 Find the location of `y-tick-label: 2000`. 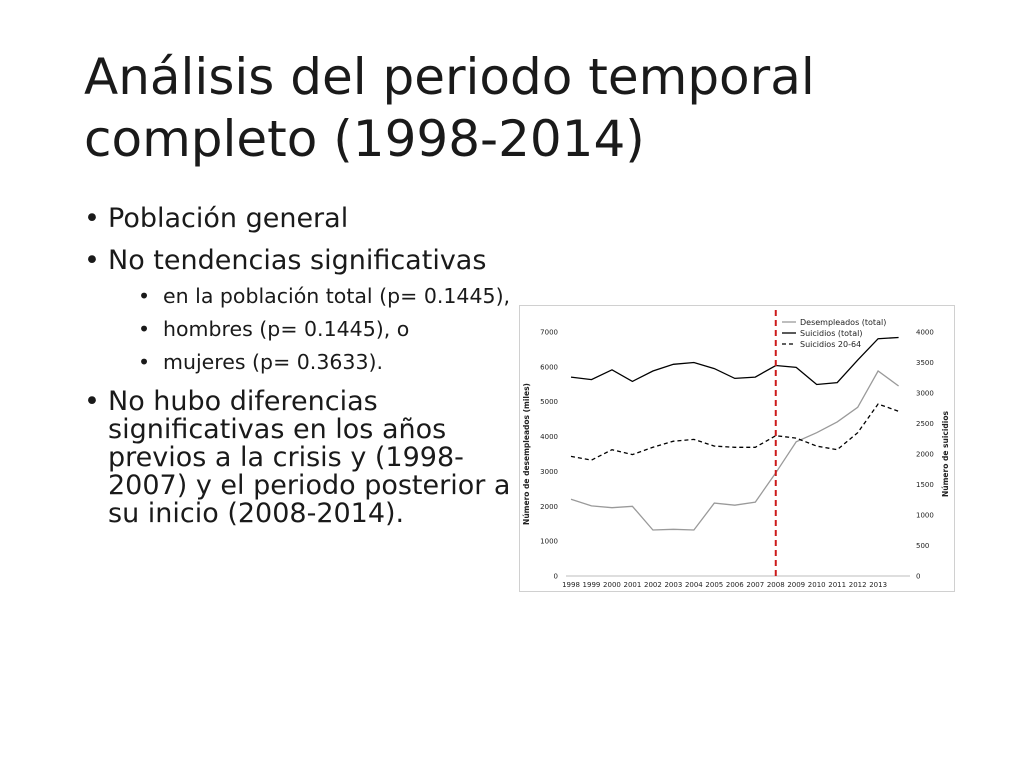

y-tick-label: 2000 is located at coordinates (549, 507).